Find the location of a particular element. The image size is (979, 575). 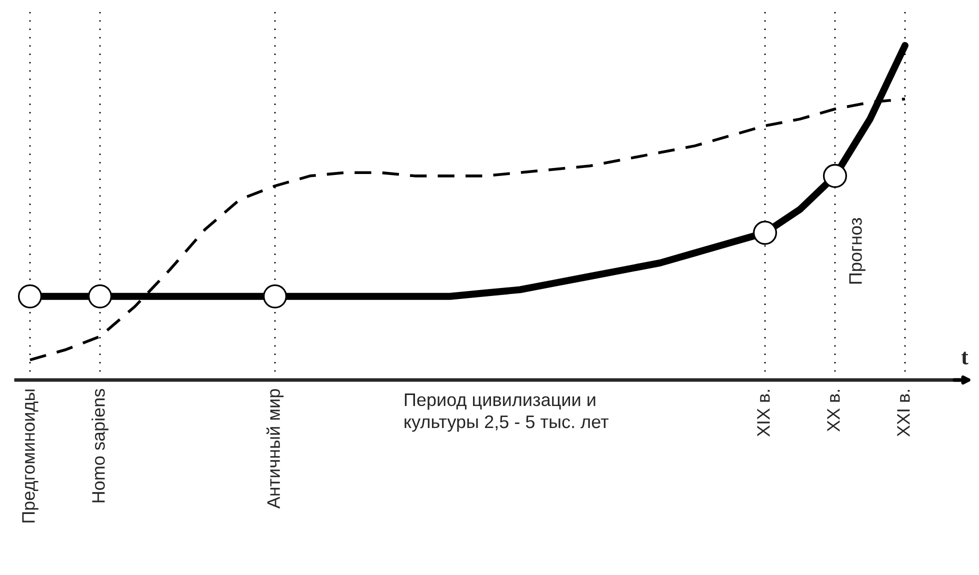

x-axis-title: t is located at coordinates (964, 358).